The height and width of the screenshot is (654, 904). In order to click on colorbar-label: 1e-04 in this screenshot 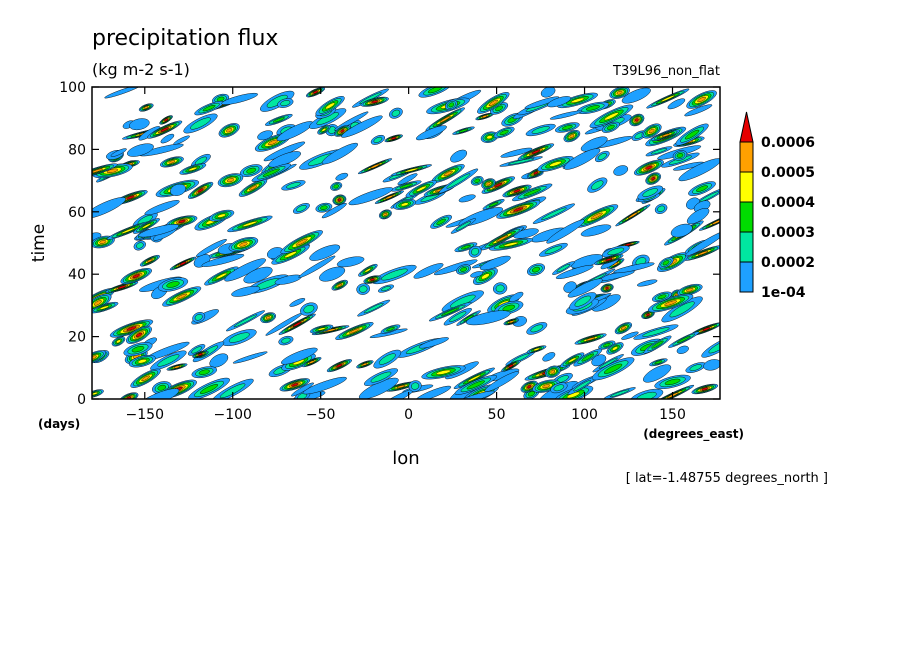, I will do `click(783, 293)`.